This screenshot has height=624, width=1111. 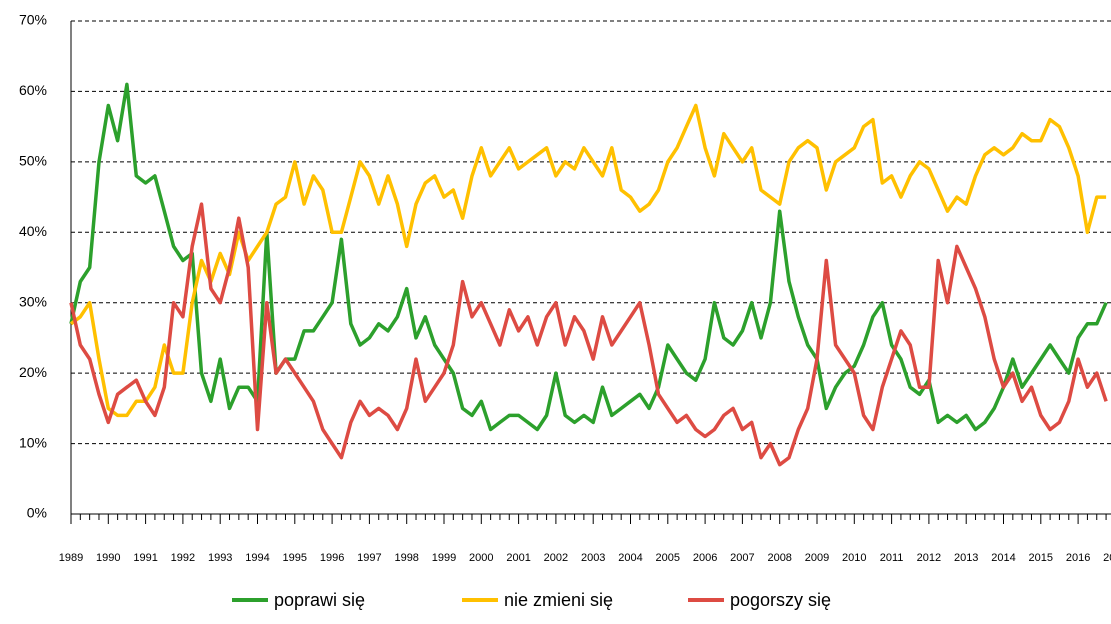 I want to click on x-tick-label: 2003, so click(x=593, y=558).